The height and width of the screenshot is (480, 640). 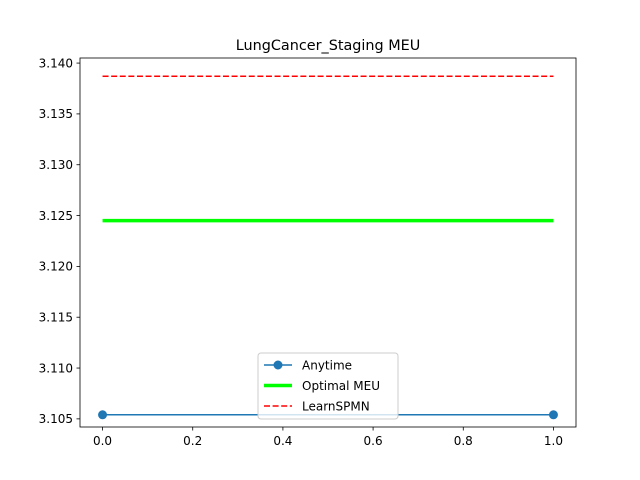 What do you see at coordinates (56, 216) in the screenshot?
I see `y-tick-label: 3.125` at bounding box center [56, 216].